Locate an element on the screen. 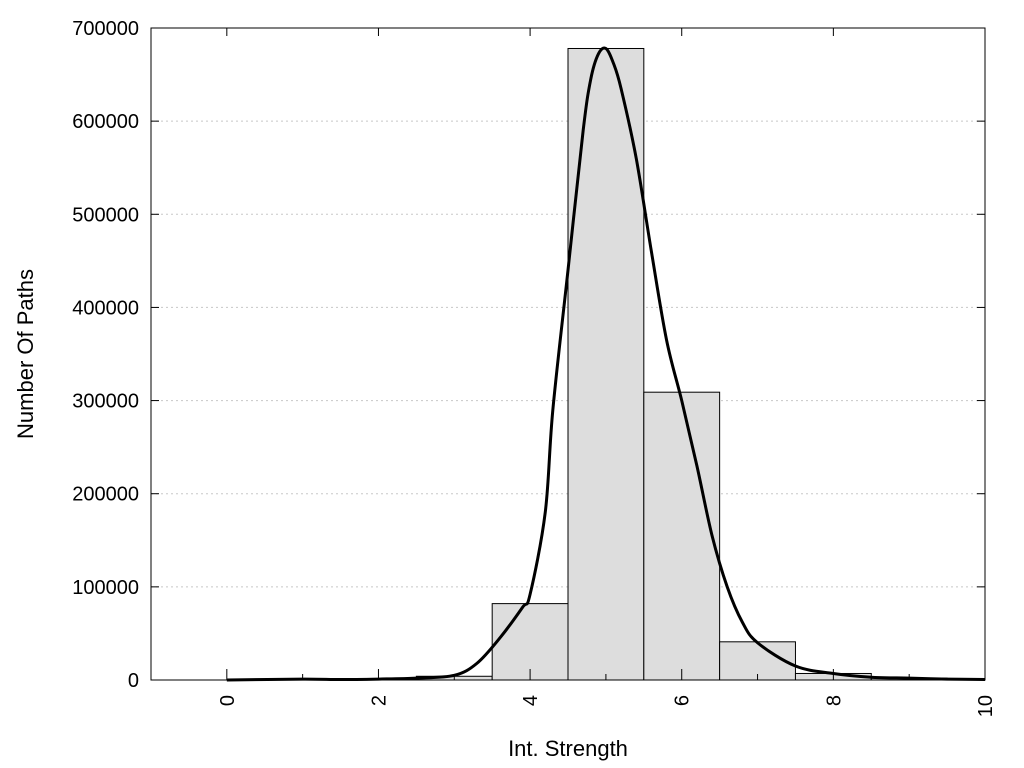  y-tick-label: 300000 is located at coordinates (105, 402).